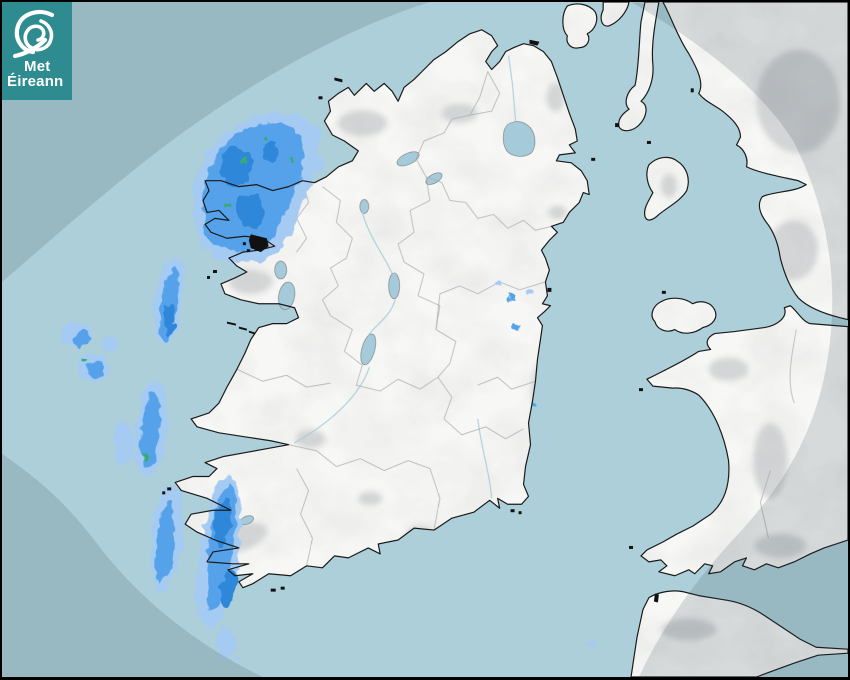  Describe the element at coordinates (221, 374) in the screenshot. I see `rain-layer-heavy` at that location.